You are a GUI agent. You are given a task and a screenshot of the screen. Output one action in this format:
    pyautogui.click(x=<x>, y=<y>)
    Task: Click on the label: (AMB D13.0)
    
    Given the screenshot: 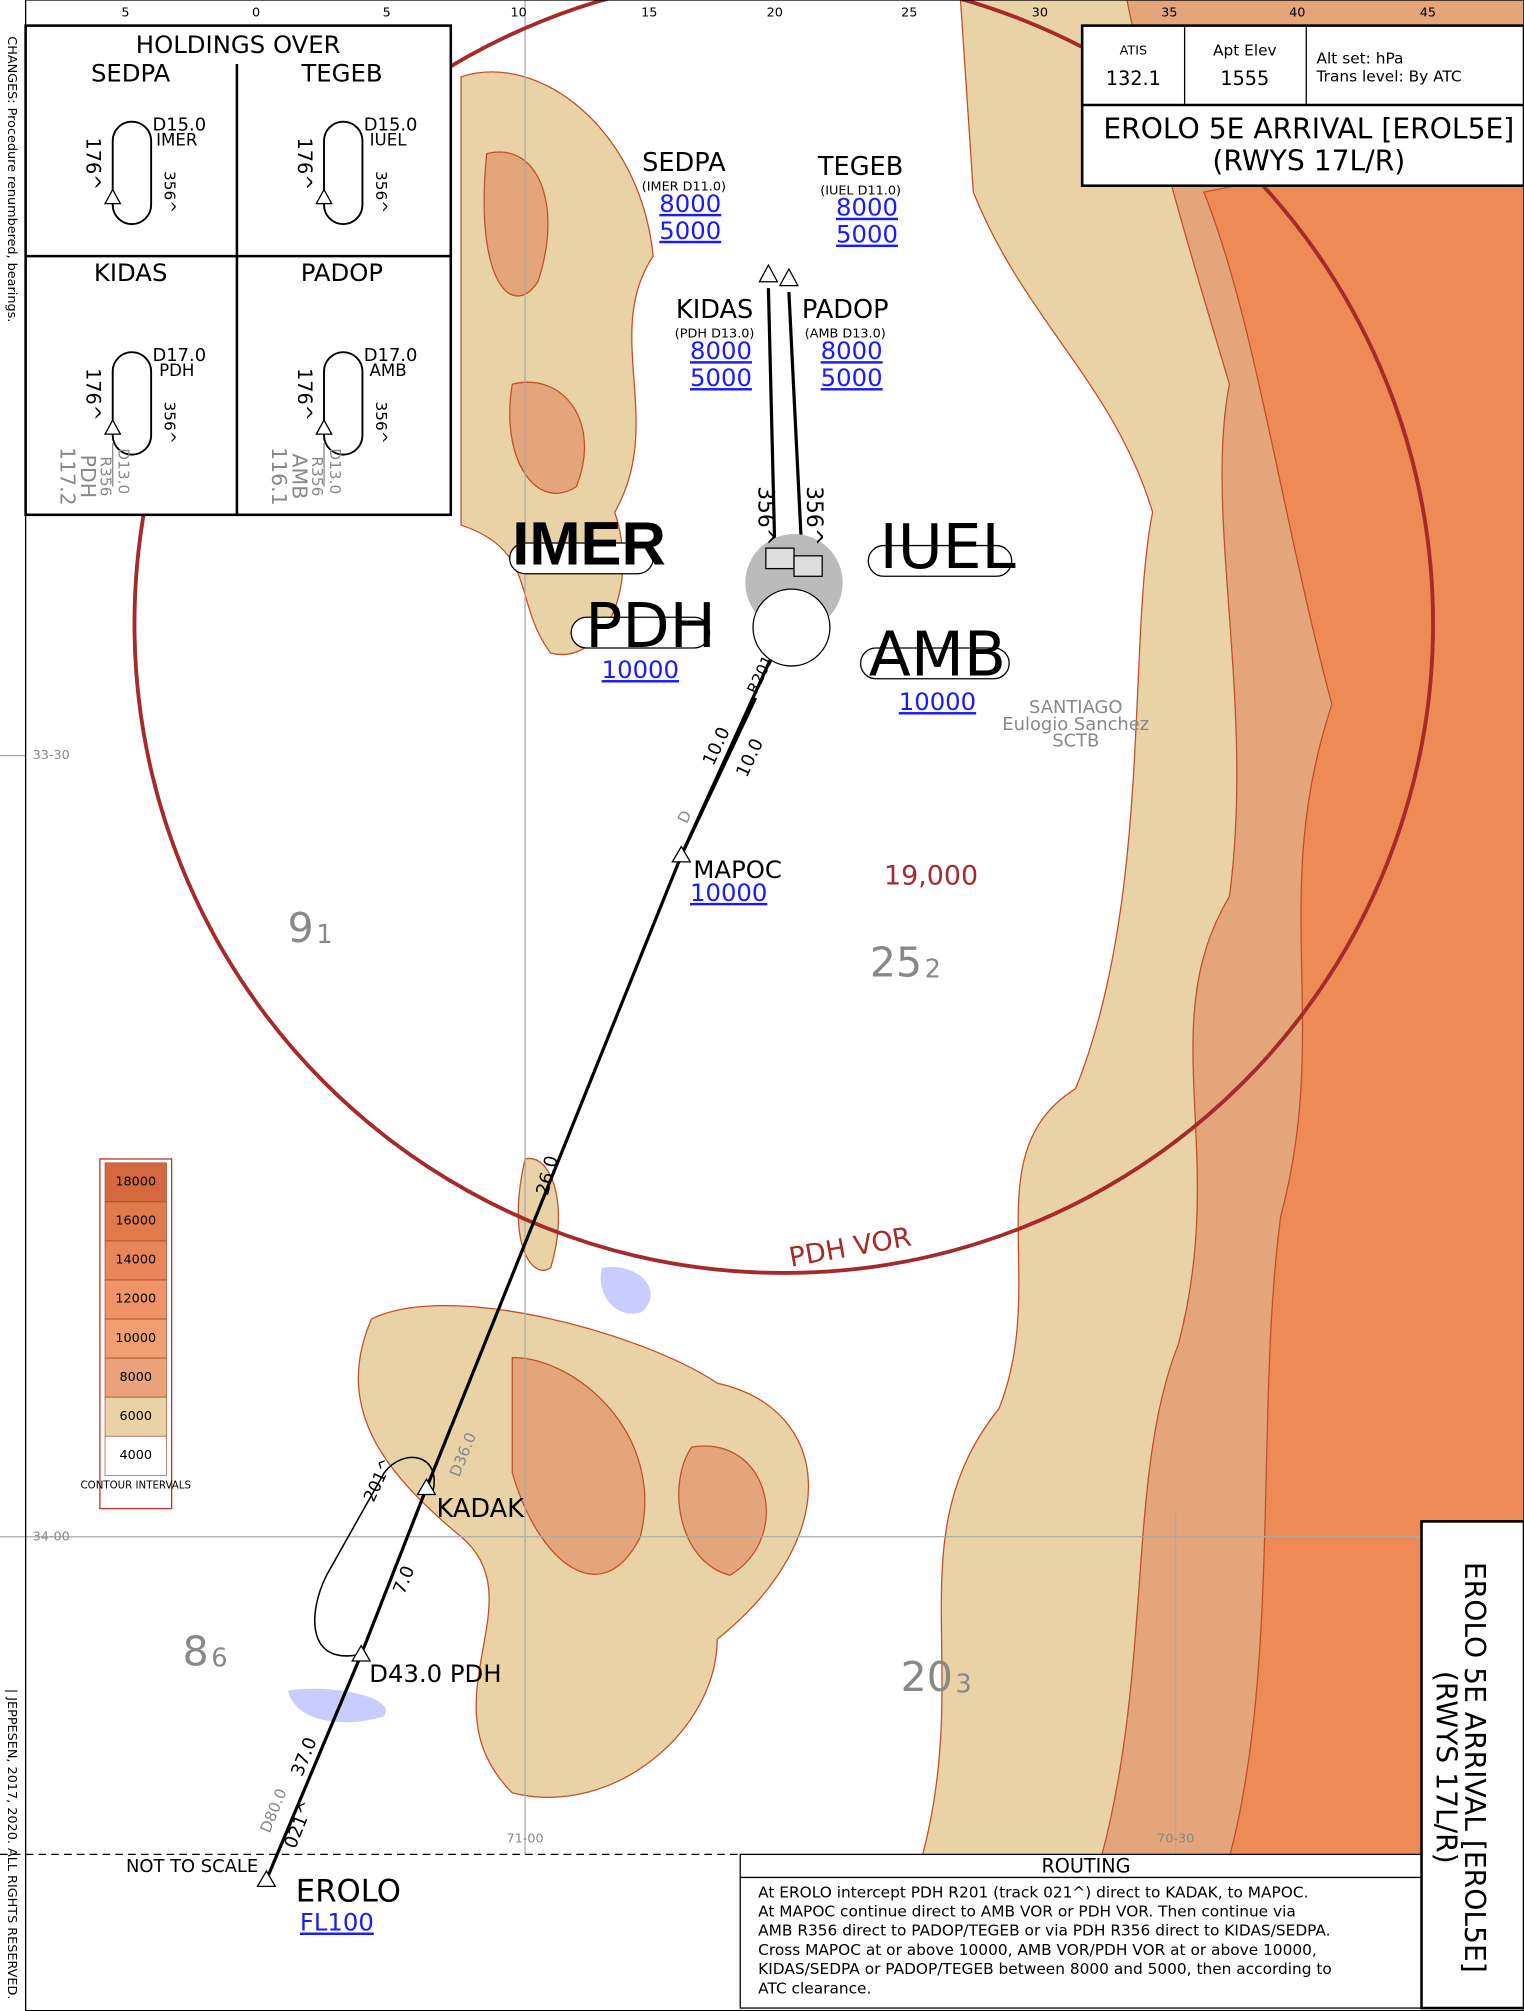 What is the action you would take?
    pyautogui.click(x=845, y=334)
    